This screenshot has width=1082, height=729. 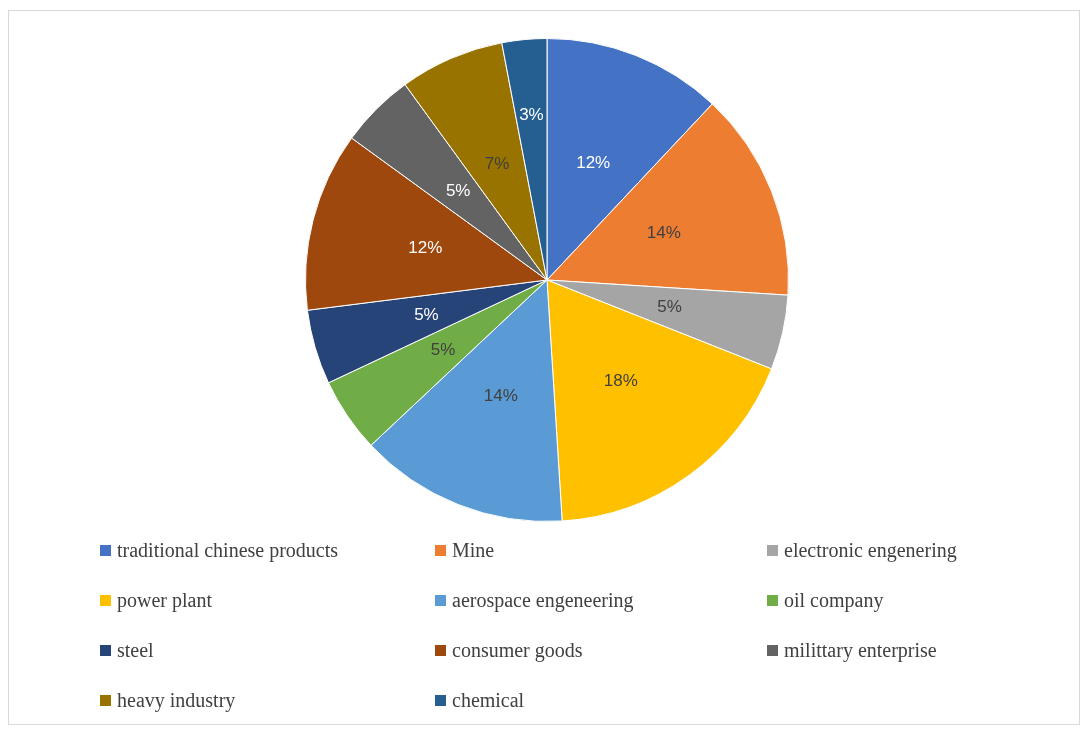 What do you see at coordinates (543, 600) in the screenshot?
I see `legend-label: aerospace engeneering` at bounding box center [543, 600].